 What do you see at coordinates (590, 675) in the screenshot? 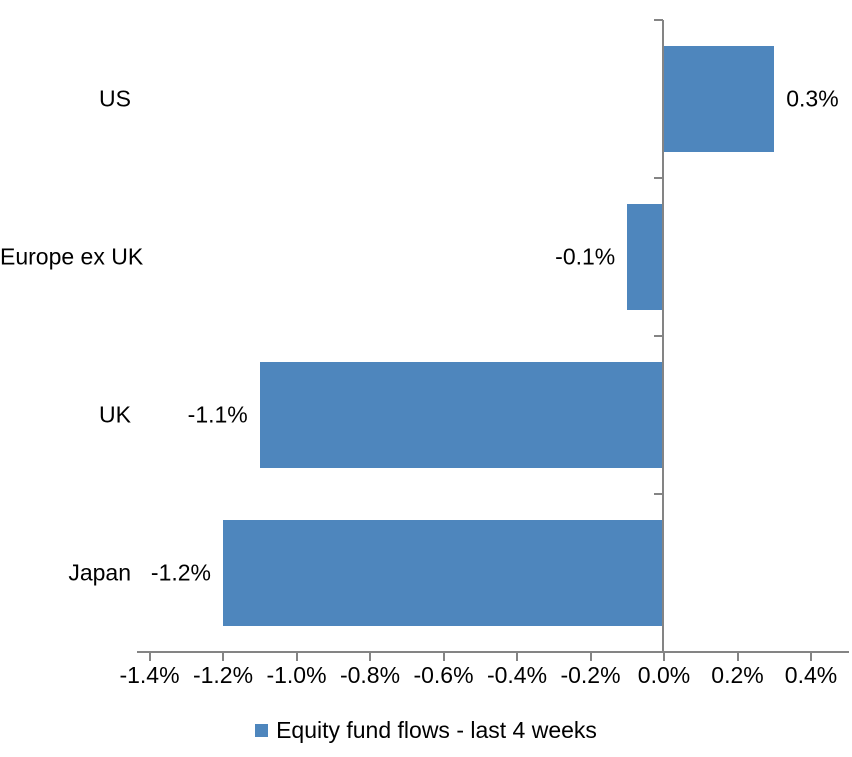
I see `x-tick-label--0-2-: -0.2%` at bounding box center [590, 675].